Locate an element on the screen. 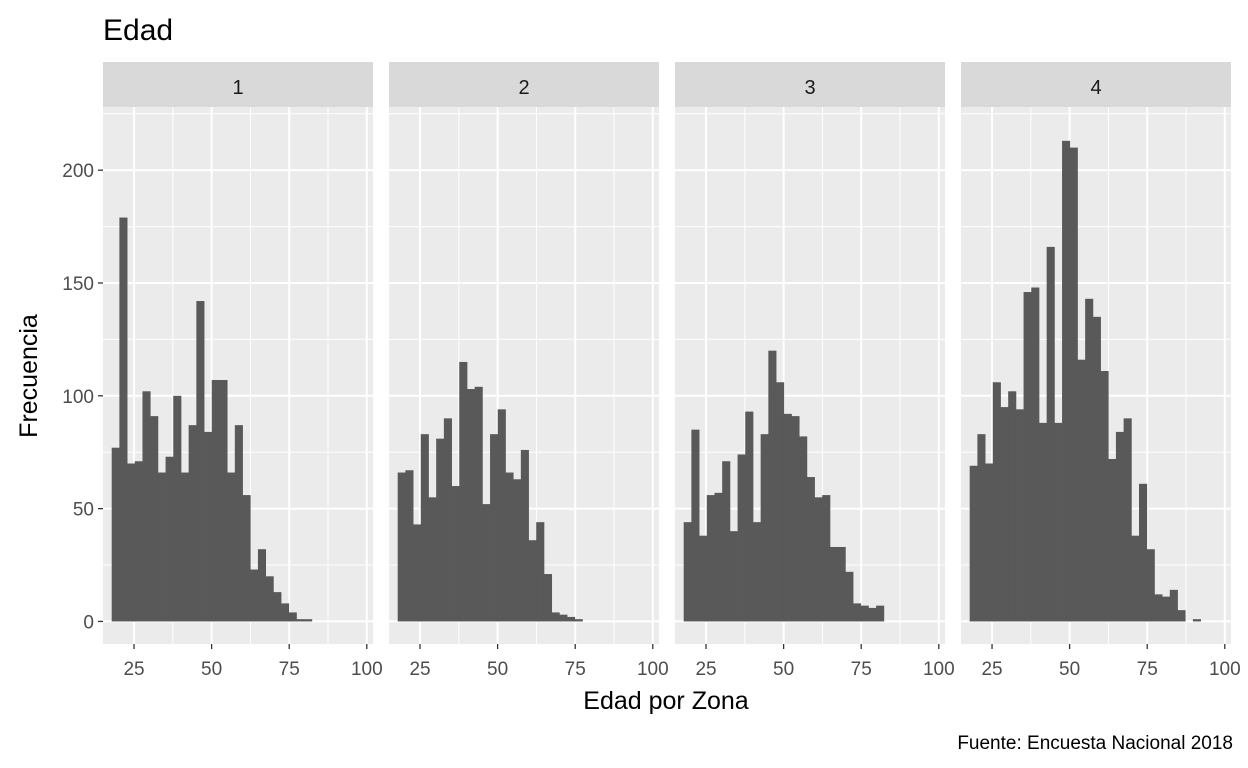  y-tick-label: 100 is located at coordinates (78, 397).